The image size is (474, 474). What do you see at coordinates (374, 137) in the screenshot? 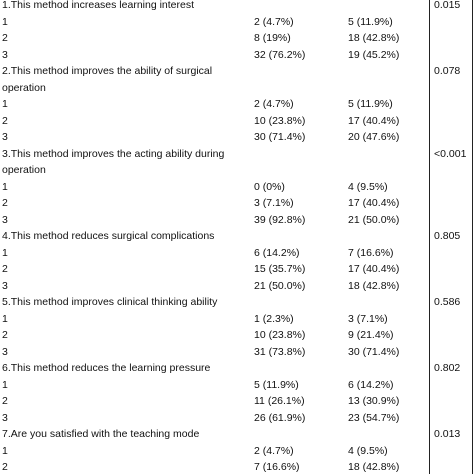
I see `group2-count: 20 (47.6%)` at bounding box center [374, 137].